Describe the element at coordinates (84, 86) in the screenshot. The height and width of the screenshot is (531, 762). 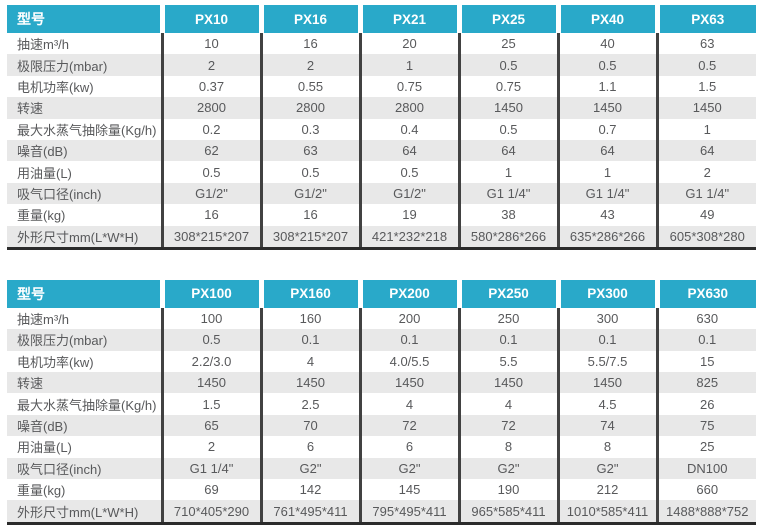
I see `row-label: 电机功率(kw)` at that location.